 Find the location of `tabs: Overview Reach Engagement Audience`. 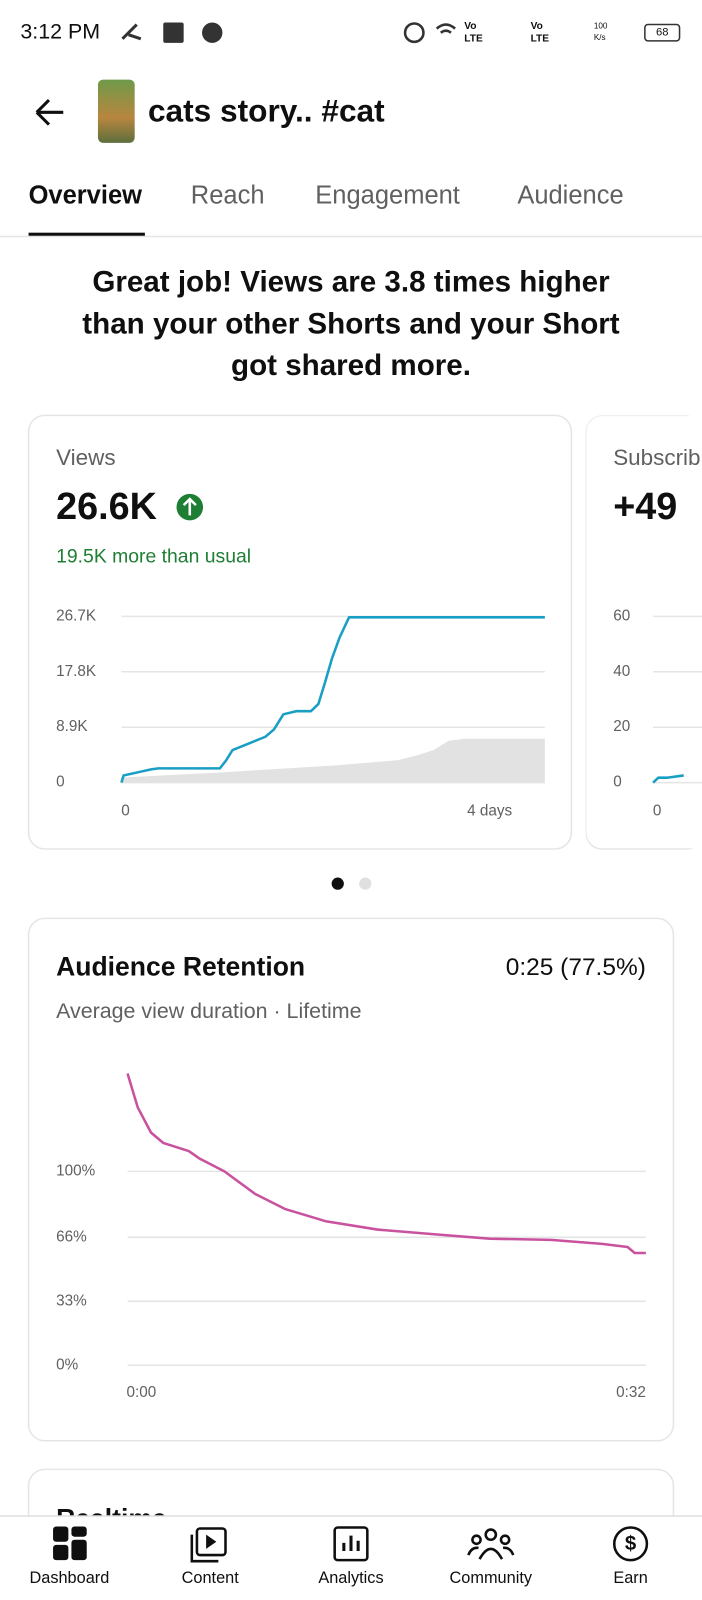

tabs: Overview Reach Engagement Audience is located at coordinates (326, 196).